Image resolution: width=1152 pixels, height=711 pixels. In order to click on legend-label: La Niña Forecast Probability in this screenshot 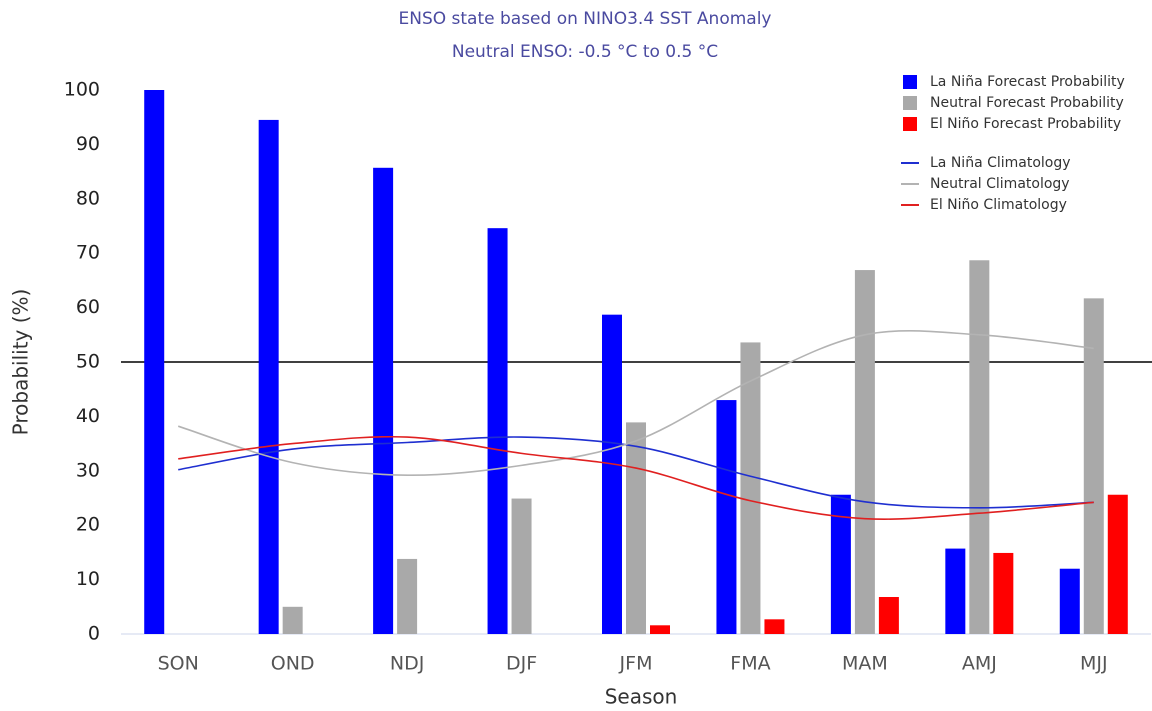, I will do `click(1027, 82)`.